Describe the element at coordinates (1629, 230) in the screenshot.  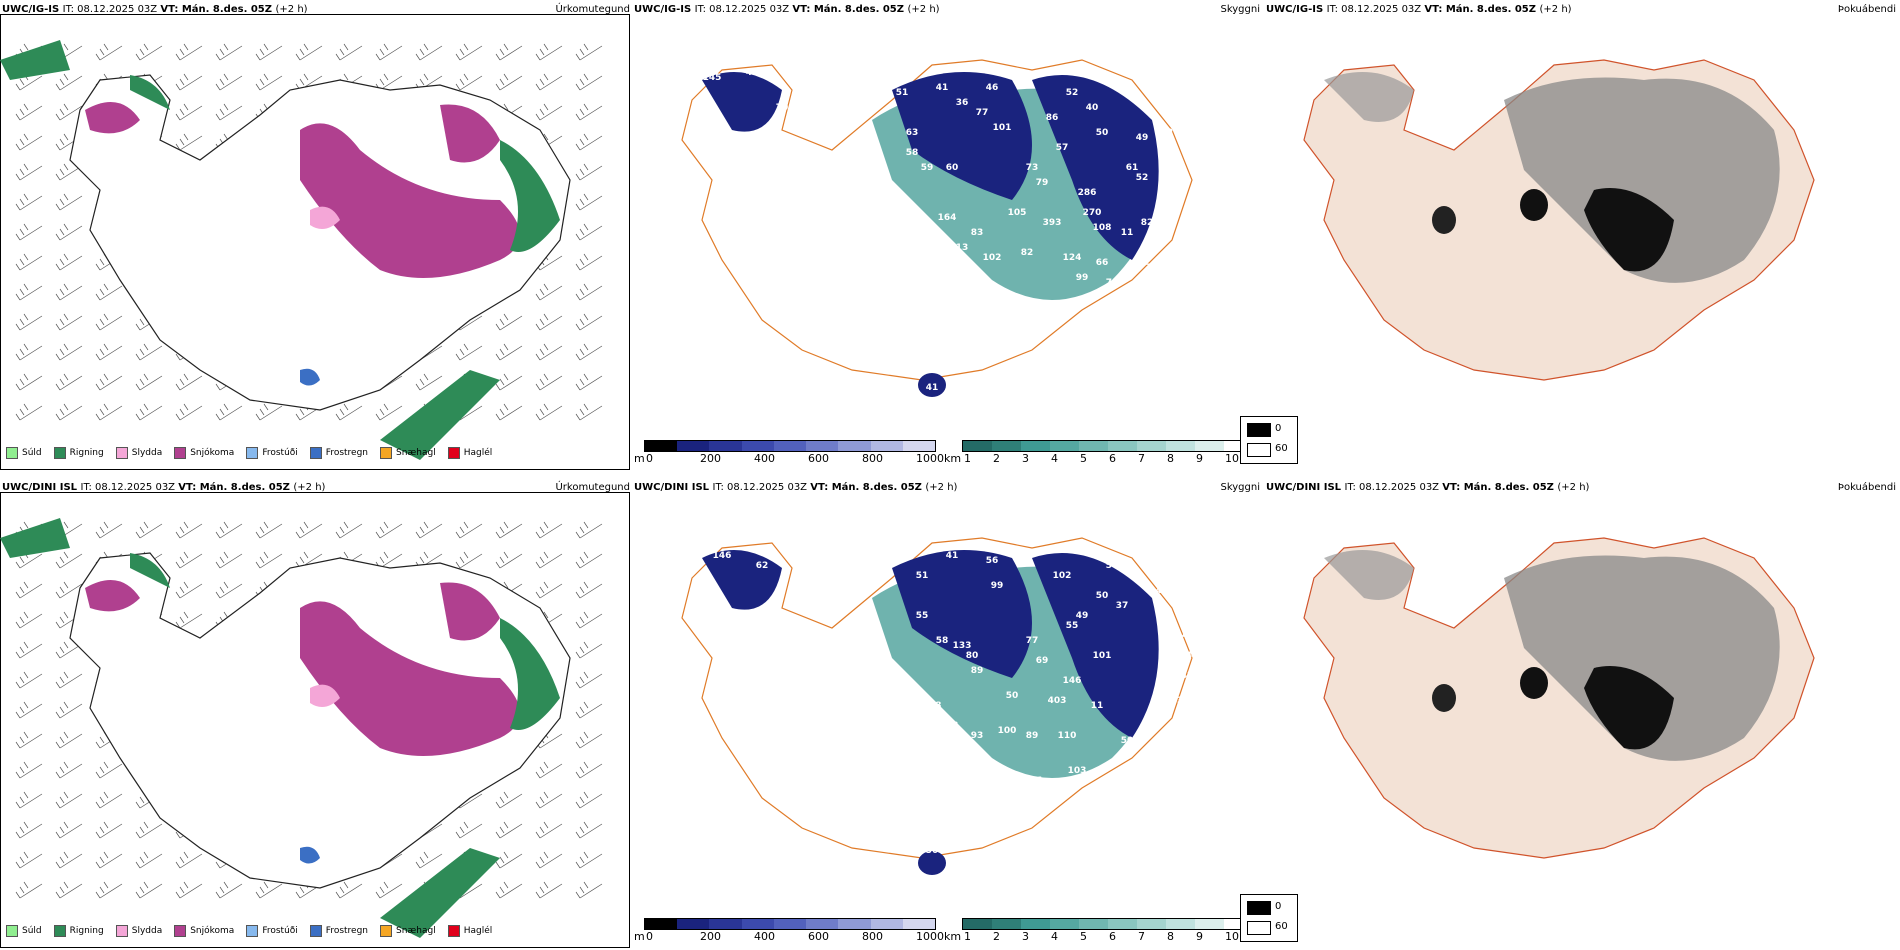
I see `fog-dense-area` at that location.